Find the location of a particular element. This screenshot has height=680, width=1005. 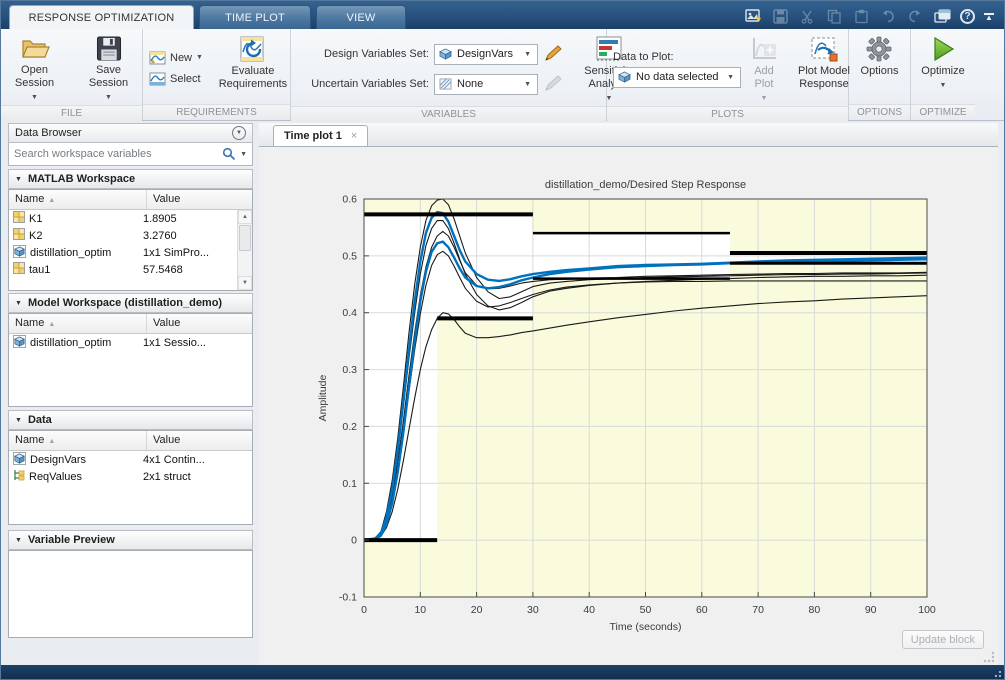

data-to-plot-combo: No data selected ▼ is located at coordinates (677, 77).